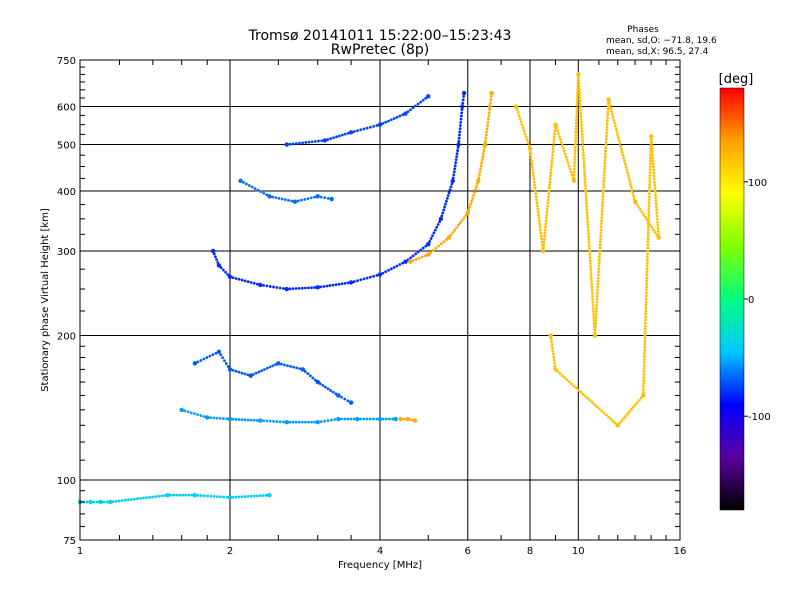 The width and height of the screenshot is (800, 600). Describe the element at coordinates (288, 416) in the screenshot. I see `trace-E-layer` at that location.